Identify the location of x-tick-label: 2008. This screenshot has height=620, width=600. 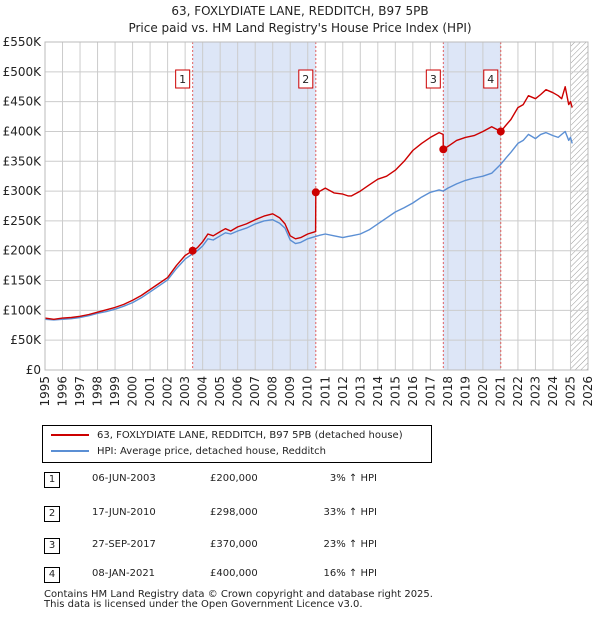
(273, 391).